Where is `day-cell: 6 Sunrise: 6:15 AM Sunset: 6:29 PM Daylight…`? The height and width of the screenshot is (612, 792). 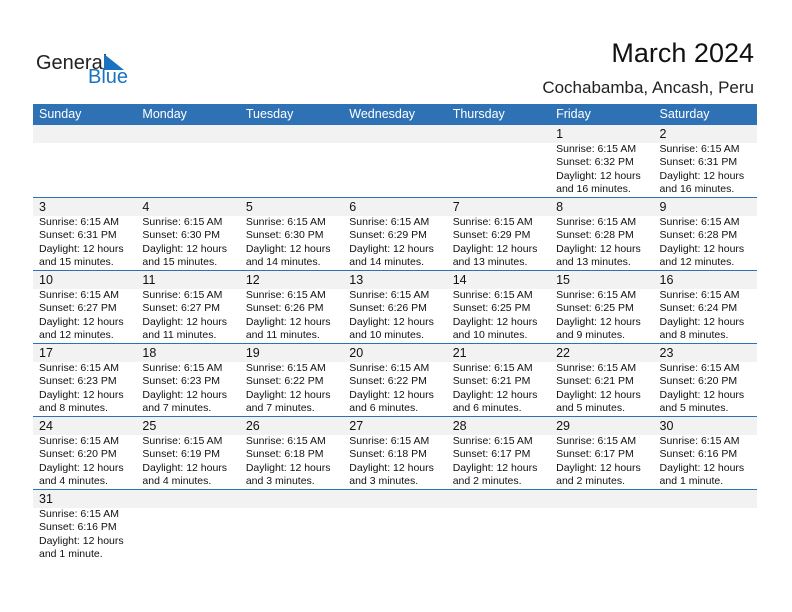 day-cell: 6 Sunrise: 6:15 AM Sunset: 6:29 PM Daylight… is located at coordinates (394, 234).